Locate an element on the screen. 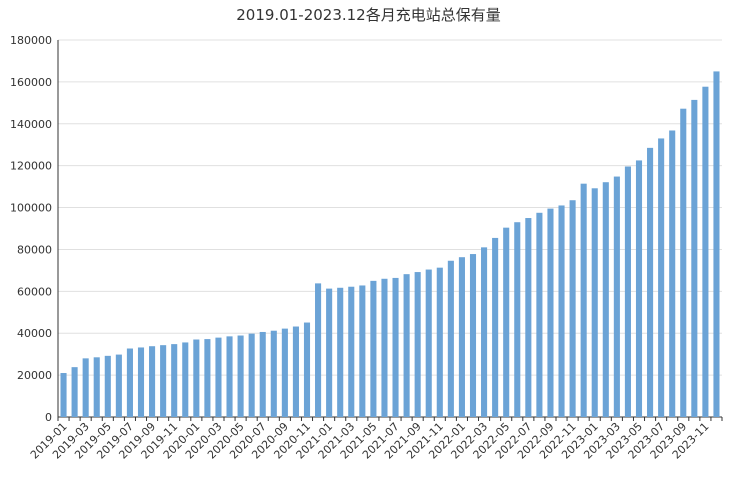  y-tick-label: 180000 is located at coordinates (31, 40).